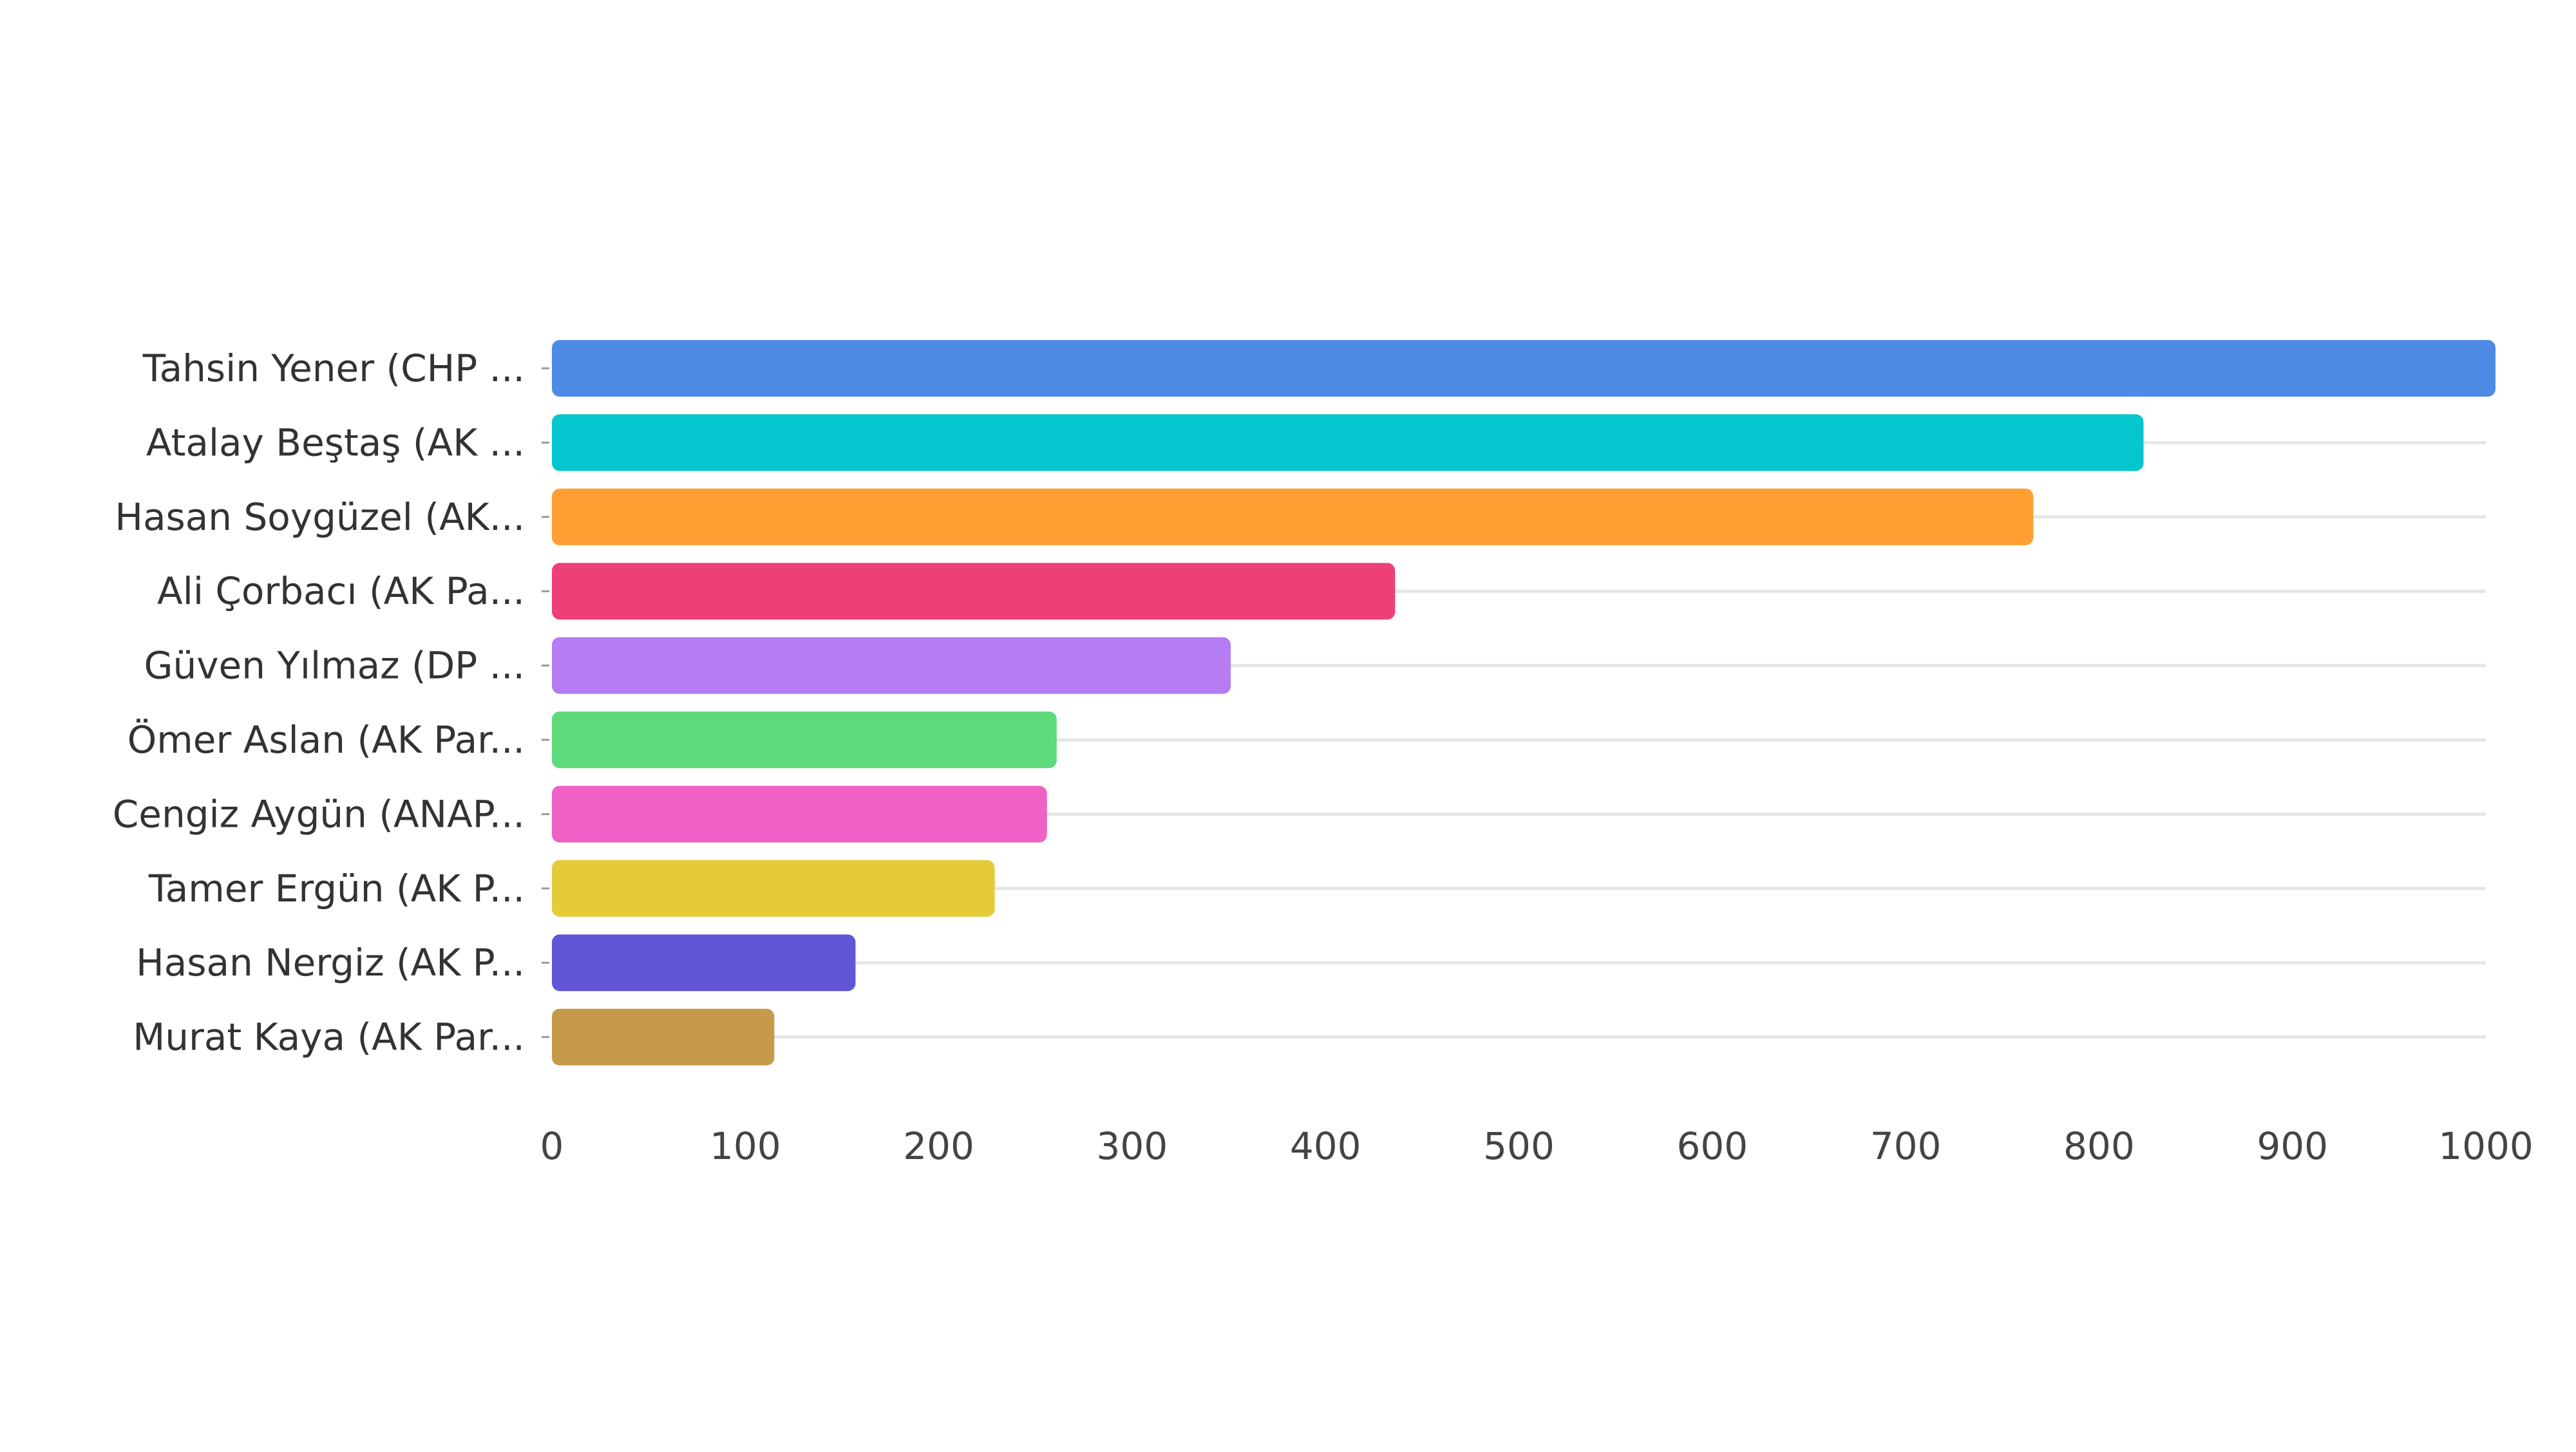  What do you see at coordinates (2099, 1146) in the screenshot?
I see `x-tick-label: 800` at bounding box center [2099, 1146].